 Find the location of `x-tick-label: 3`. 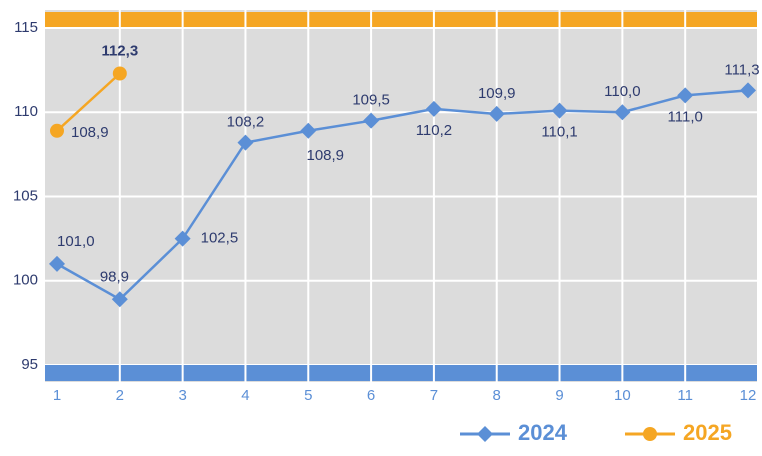

x-tick-label: 3 is located at coordinates (182, 395).